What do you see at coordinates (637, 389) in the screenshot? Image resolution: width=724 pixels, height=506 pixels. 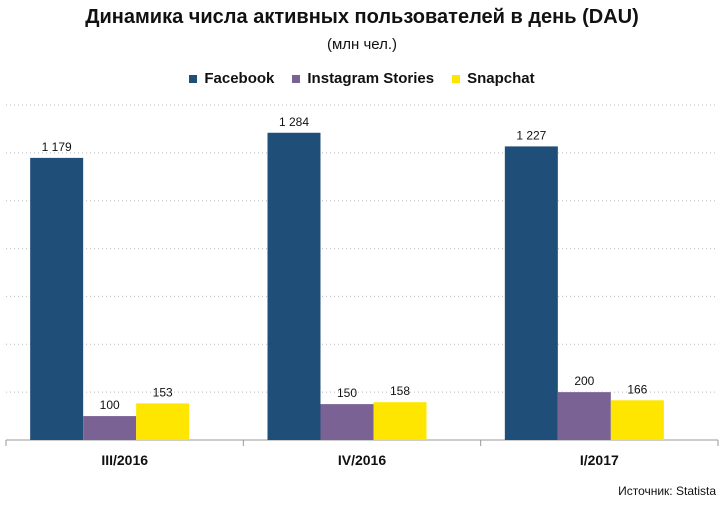 I see `data-label-snapchat-3: 166` at bounding box center [637, 389].